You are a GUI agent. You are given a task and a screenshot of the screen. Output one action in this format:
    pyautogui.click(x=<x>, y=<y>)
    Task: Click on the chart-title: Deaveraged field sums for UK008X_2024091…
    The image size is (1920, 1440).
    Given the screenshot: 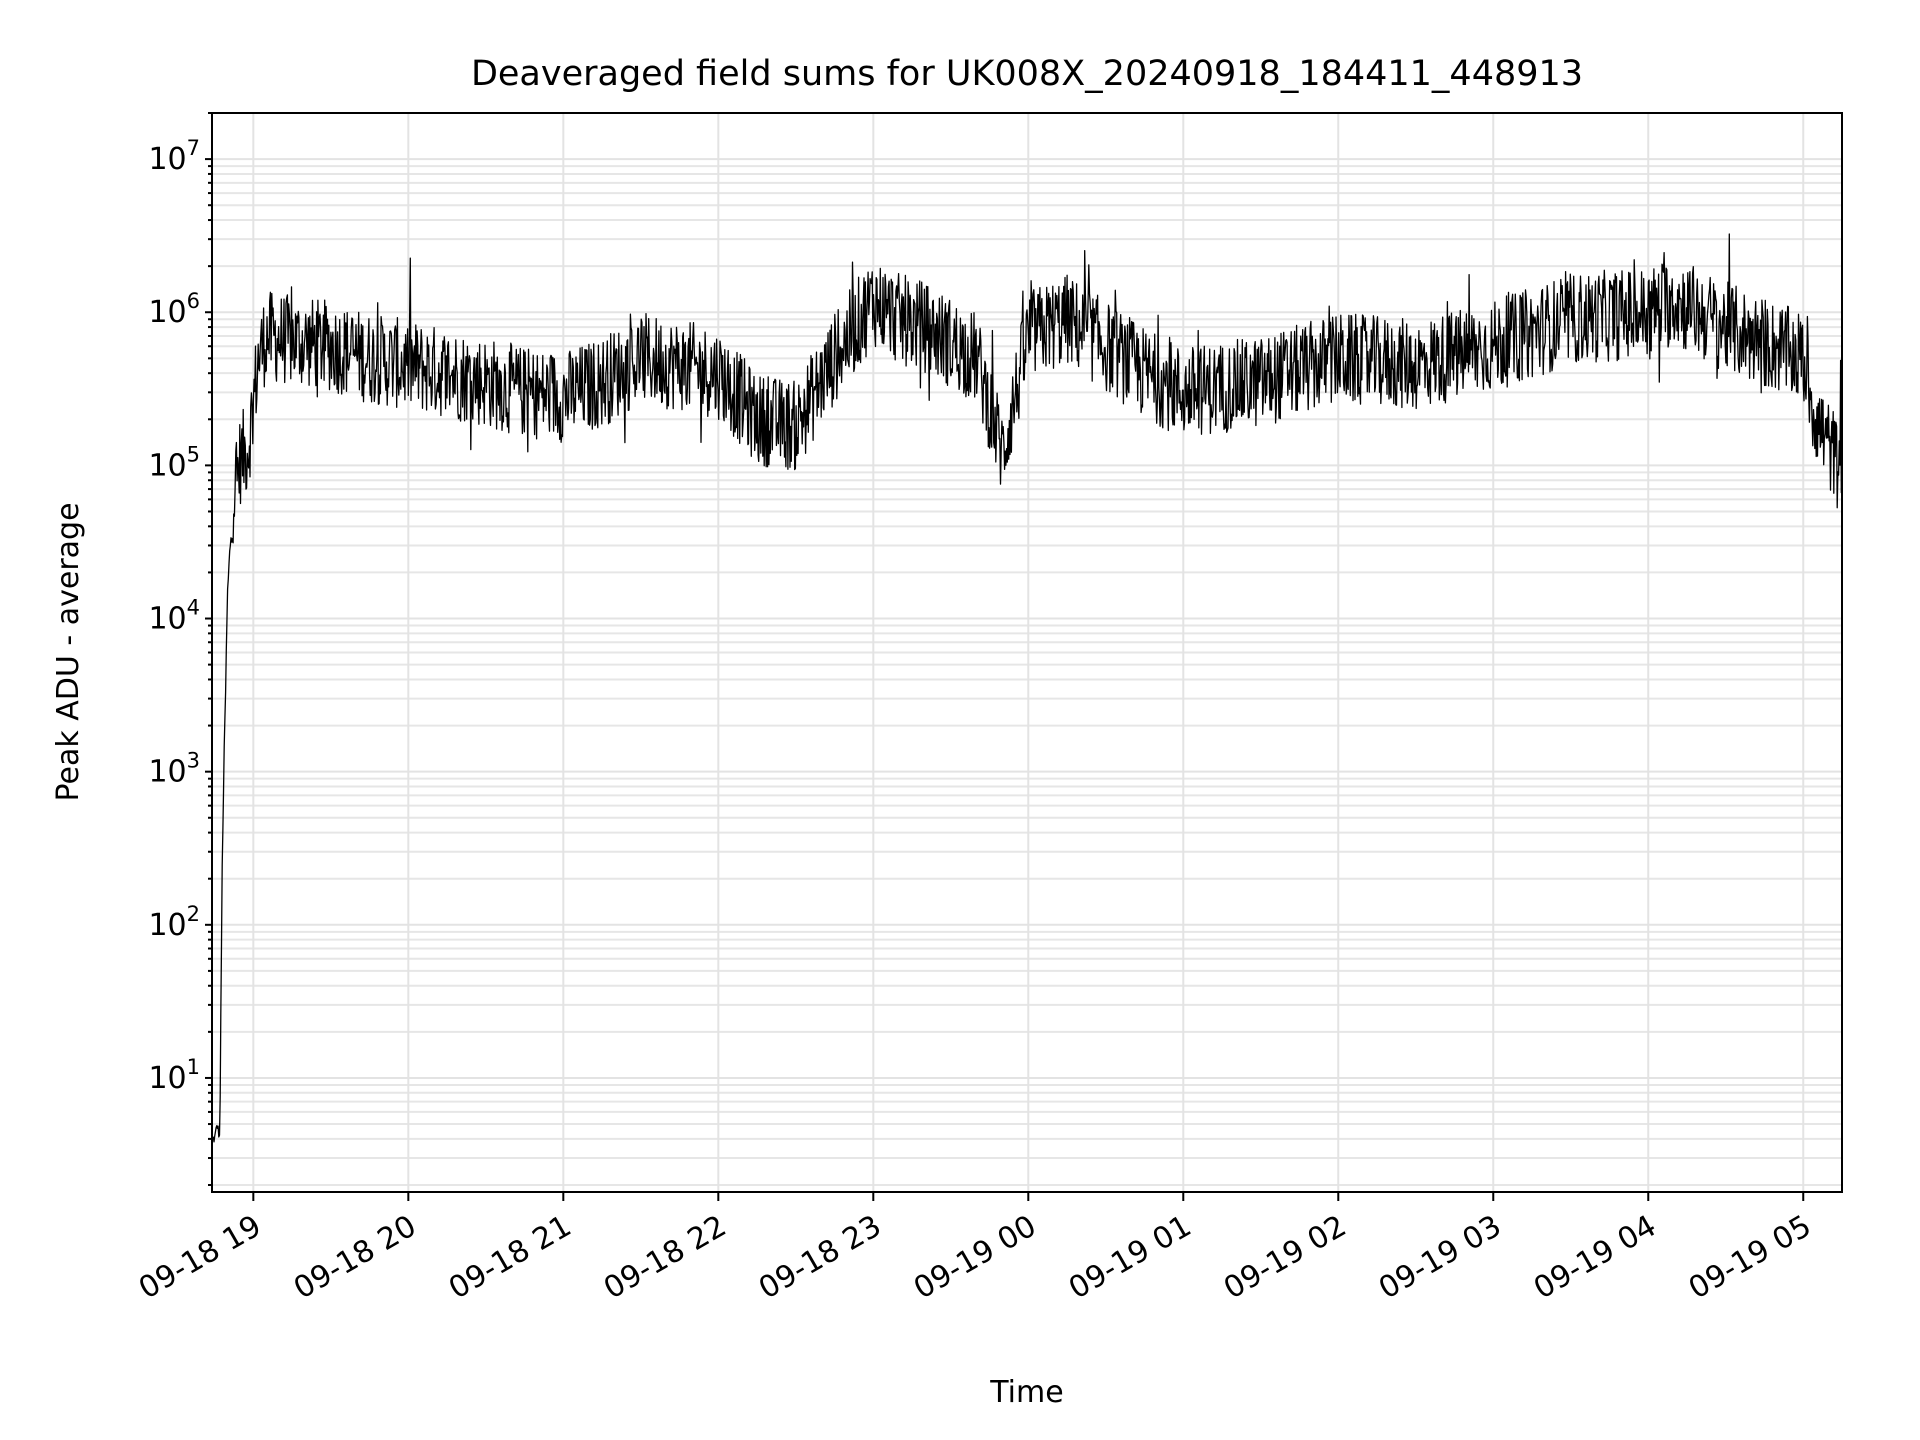 What is the action you would take?
    pyautogui.click(x=1027, y=74)
    